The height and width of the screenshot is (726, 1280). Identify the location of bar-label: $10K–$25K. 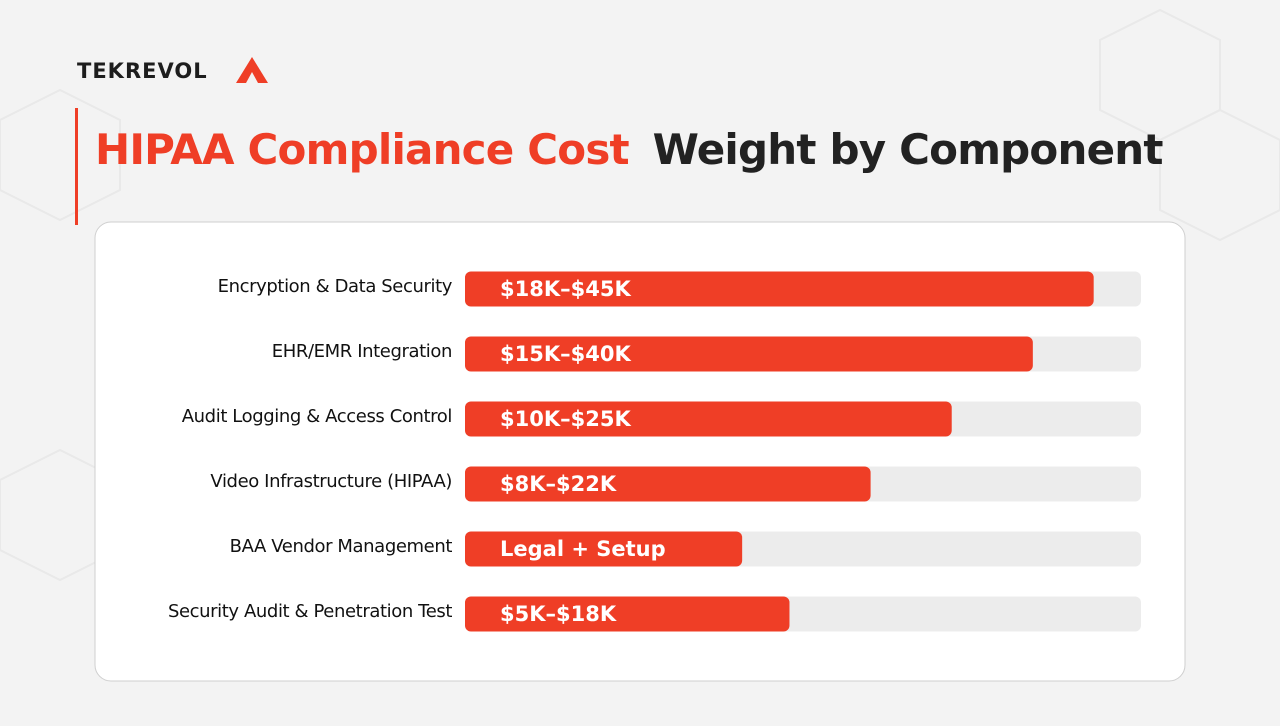
(565, 419).